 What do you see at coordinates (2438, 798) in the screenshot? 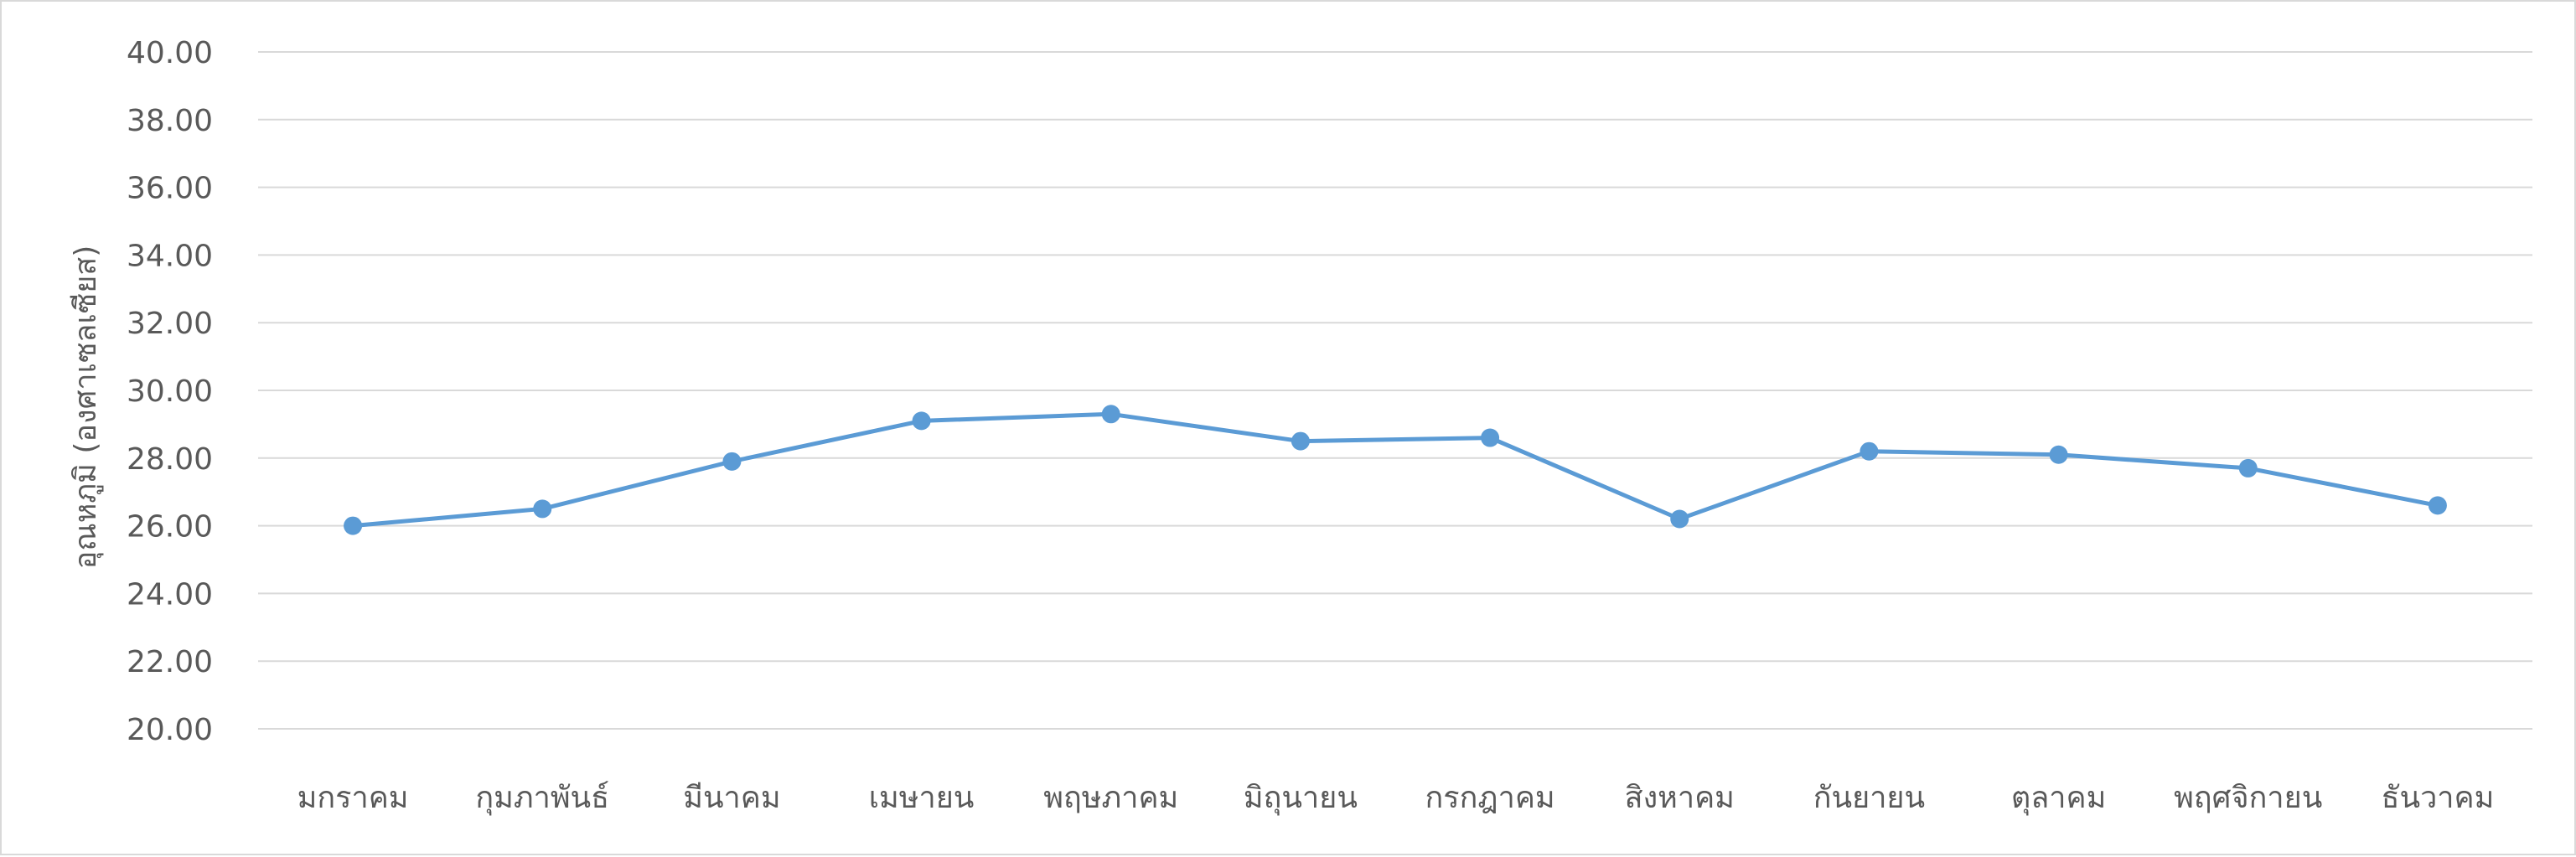
I see `x-tick-label-11: ธันวาคม` at bounding box center [2438, 798].